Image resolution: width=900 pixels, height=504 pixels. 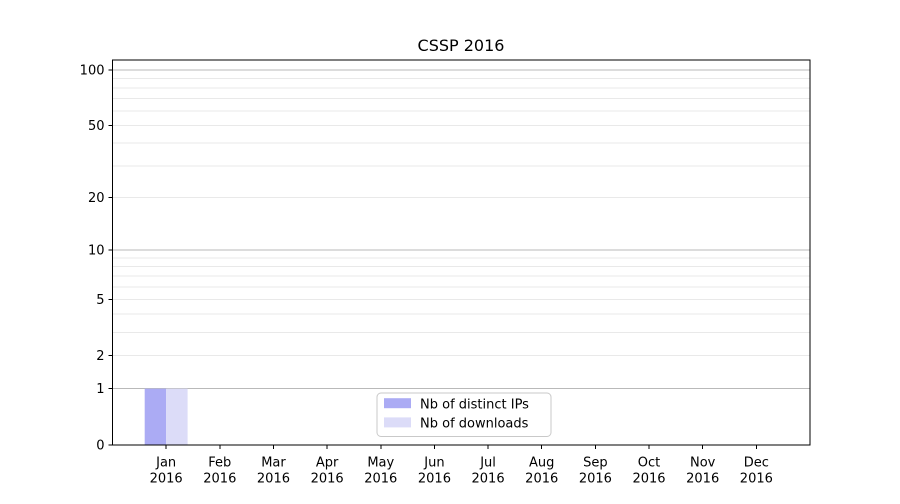 I want to click on legend-swatch-distinct-ips, so click(x=397, y=403).